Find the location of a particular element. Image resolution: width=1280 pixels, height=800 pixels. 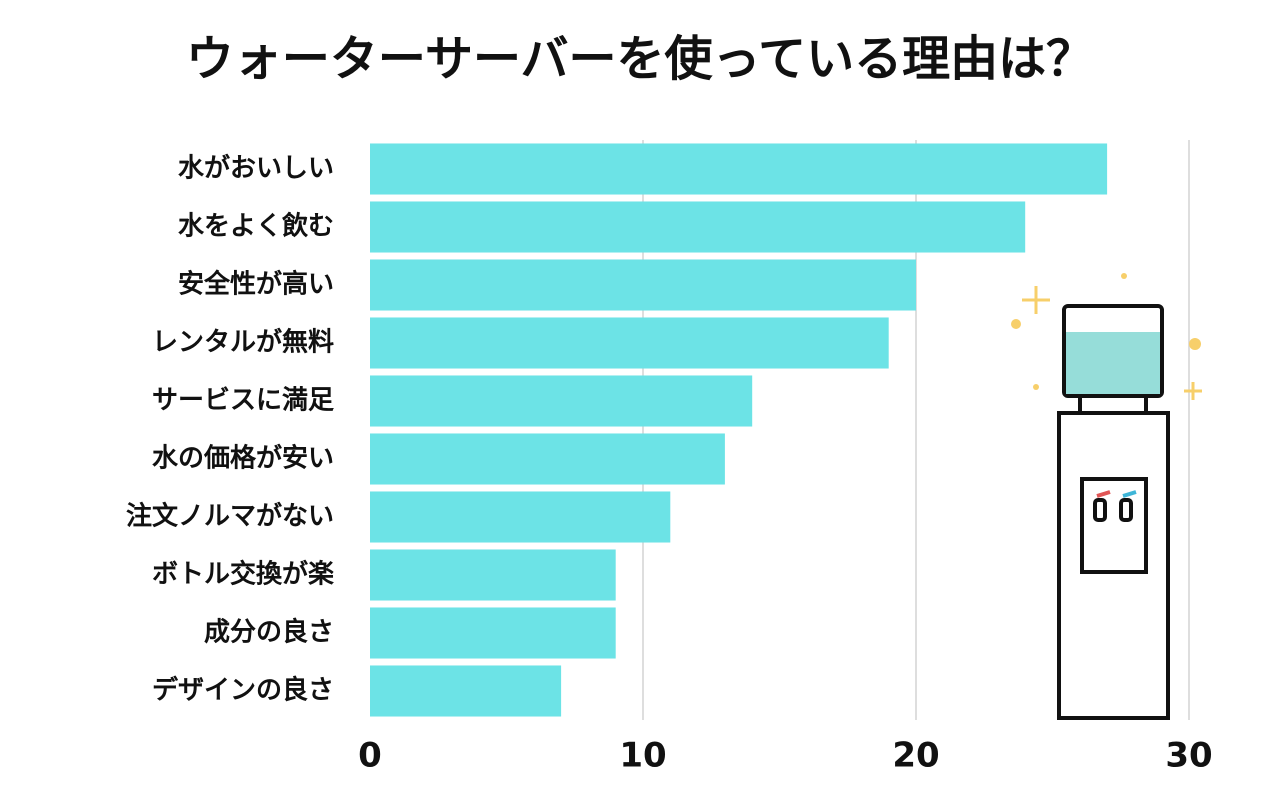

sparkles is located at coordinates (1112, 343).